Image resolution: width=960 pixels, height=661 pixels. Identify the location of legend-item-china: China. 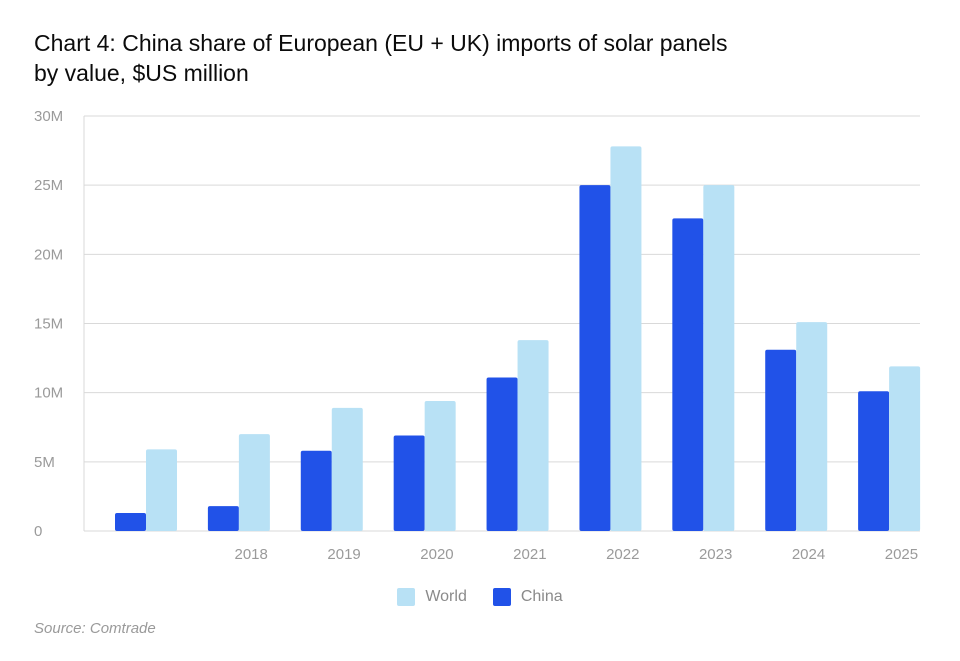
(527, 597).